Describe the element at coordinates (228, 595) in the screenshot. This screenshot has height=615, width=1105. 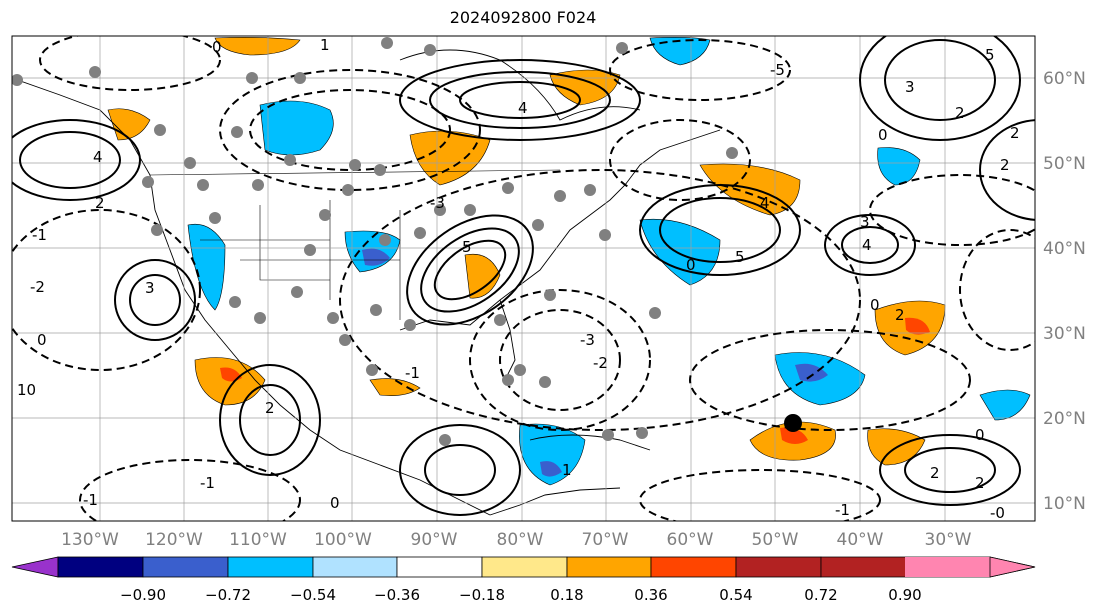
I see `colorbar-tick: −0.72` at that location.